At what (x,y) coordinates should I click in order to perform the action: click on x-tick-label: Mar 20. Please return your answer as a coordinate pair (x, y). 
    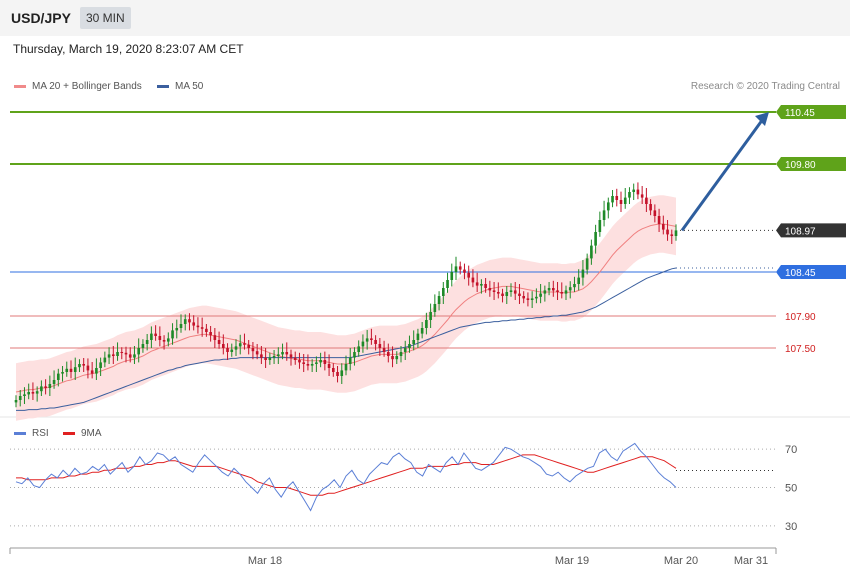
    Looking at the image, I should click on (681, 561).